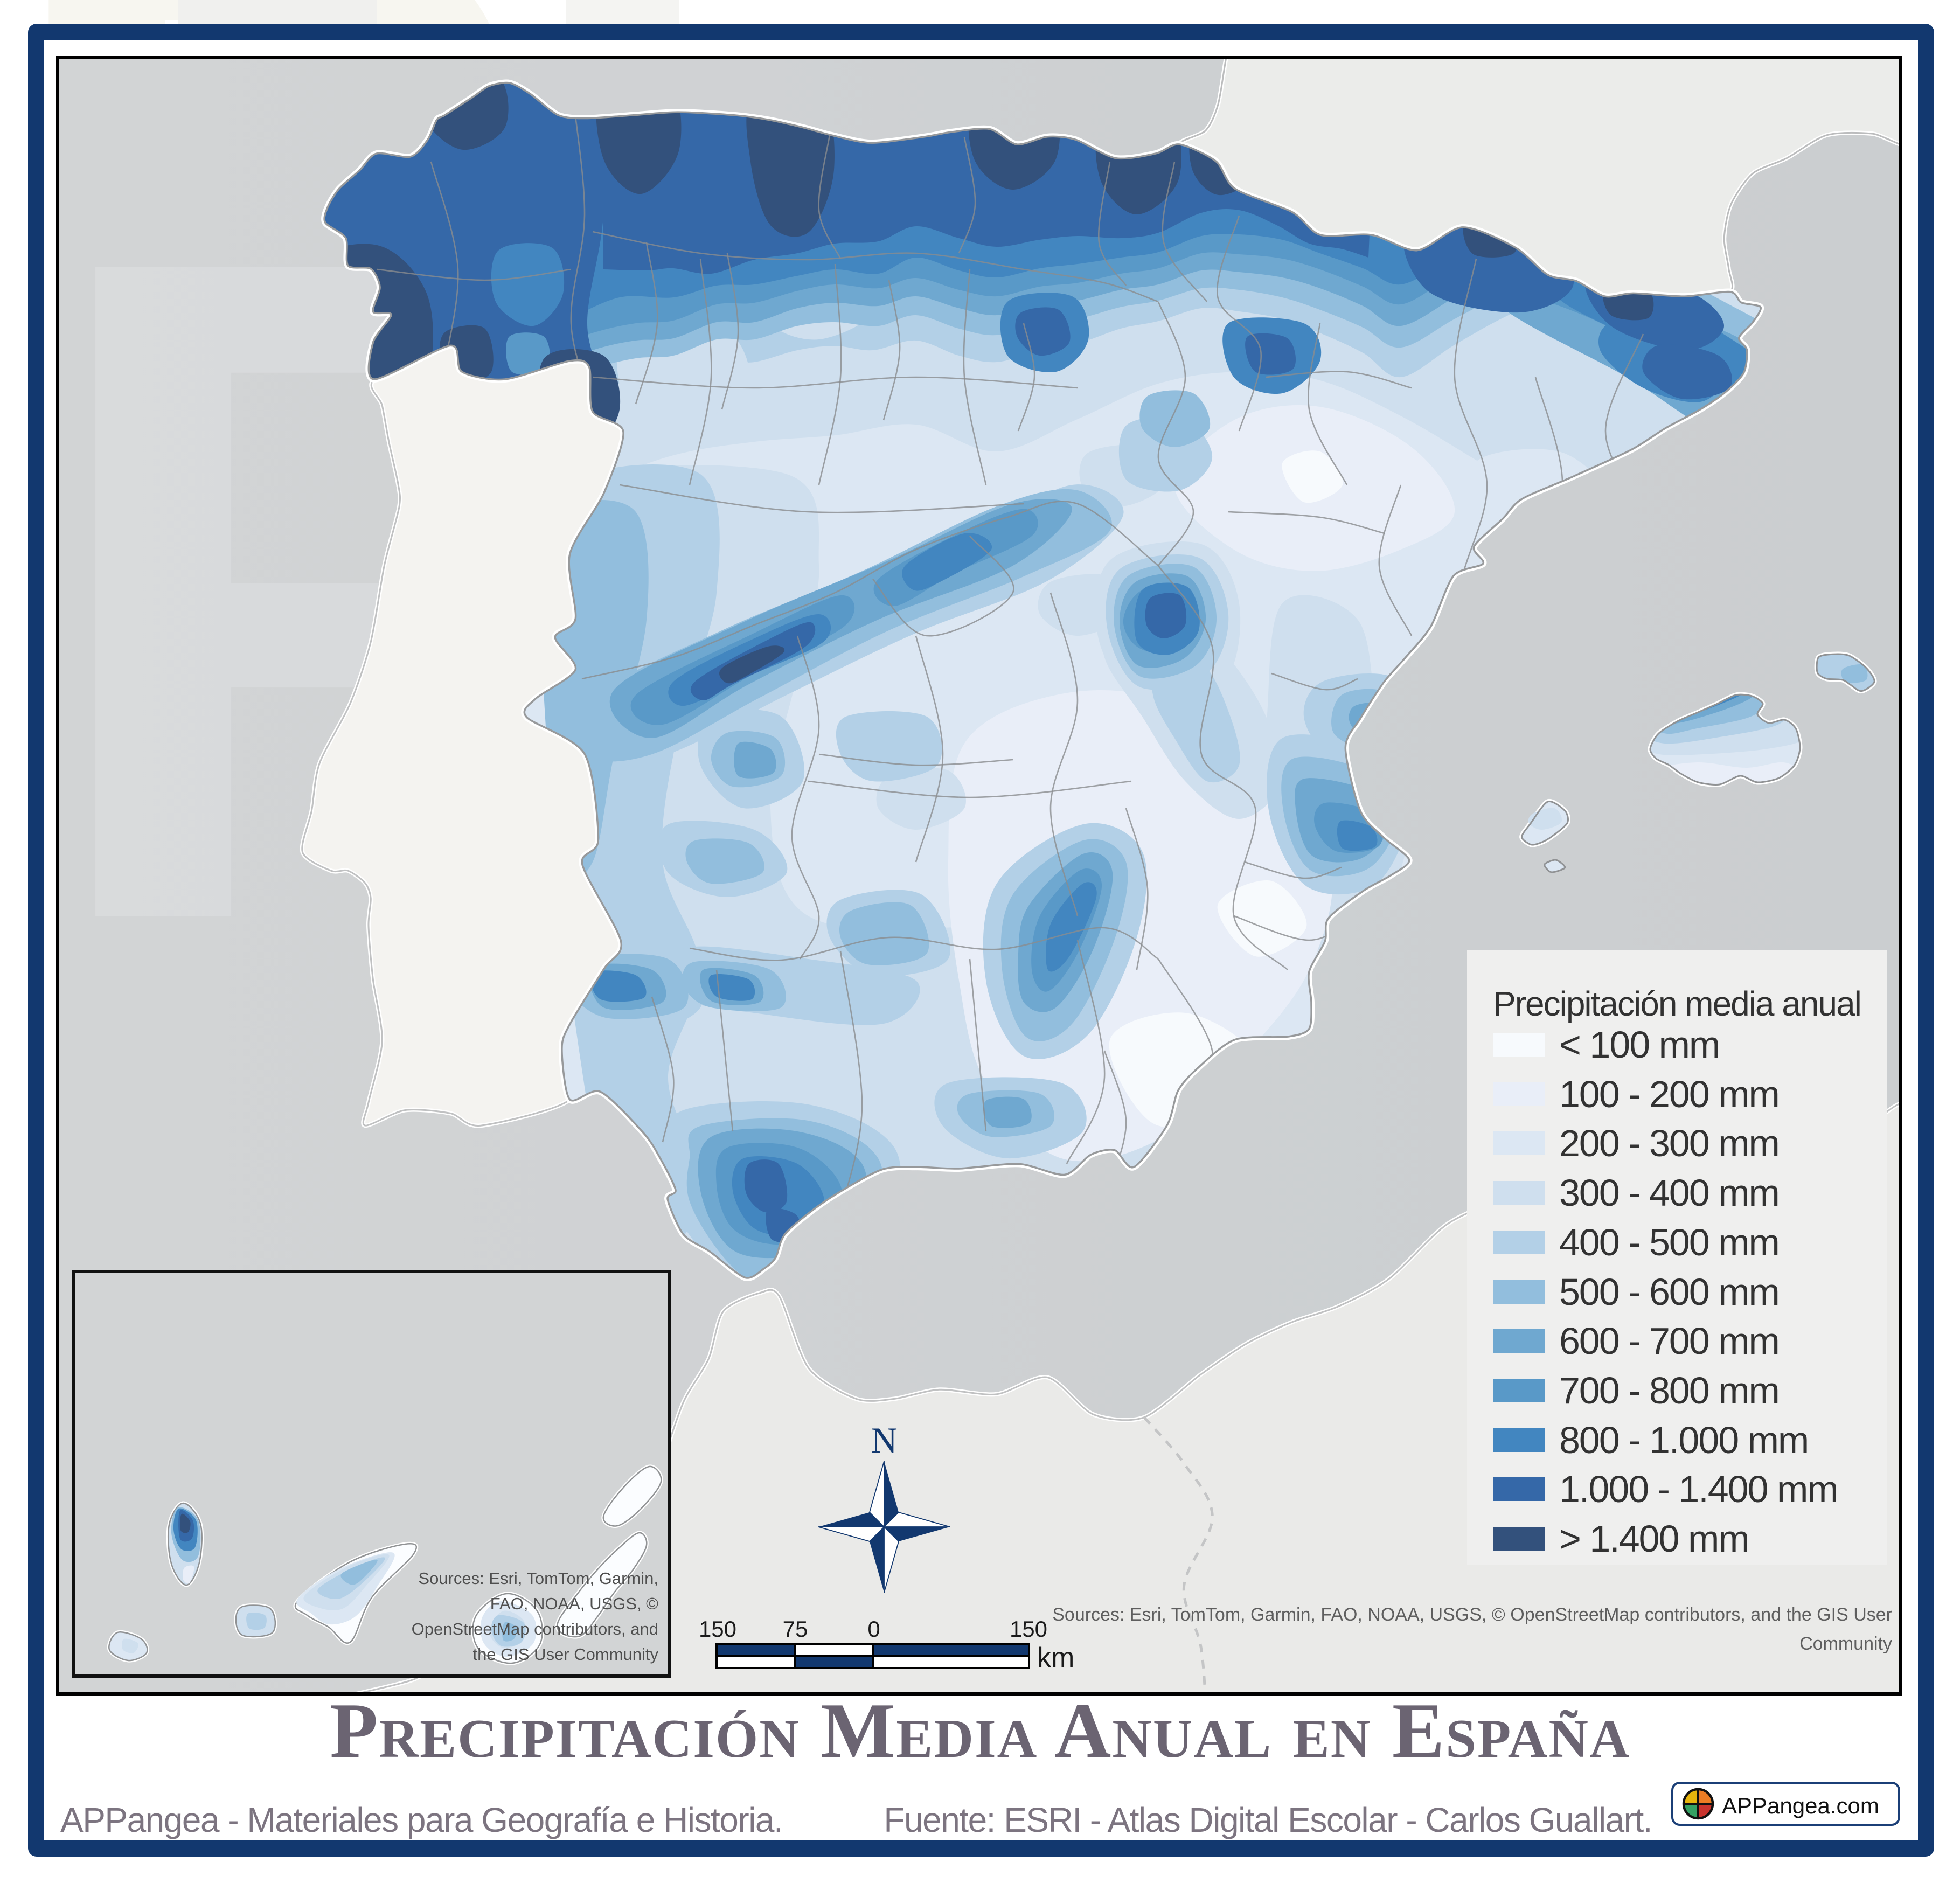 The height and width of the screenshot is (1890, 1960). What do you see at coordinates (1669, 1292) in the screenshot?
I see `svg-text: 500 - 600 mm` at bounding box center [1669, 1292].